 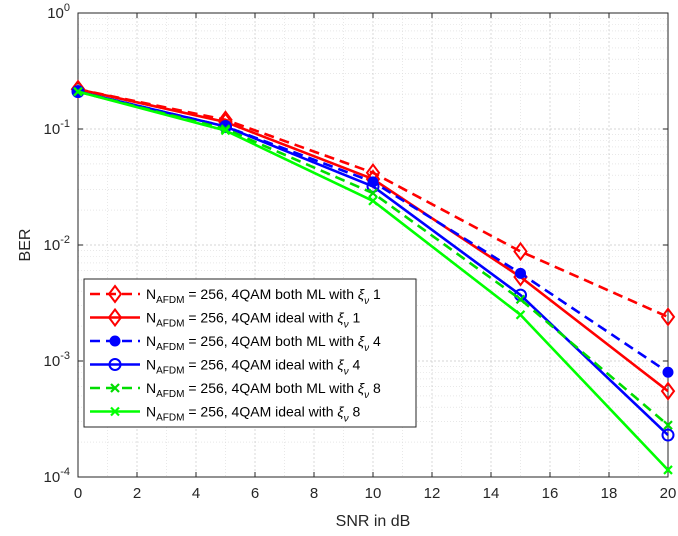 What do you see at coordinates (253, 320) in the screenshot?
I see `legend-label: NAFDM = 256, 4QAM ideal with ξν 1` at bounding box center [253, 320].